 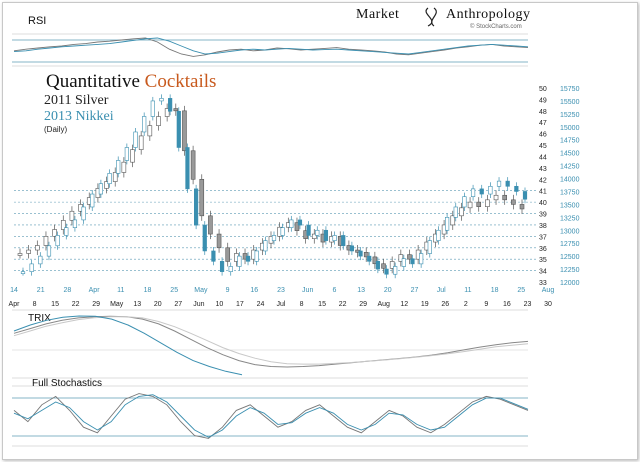 I want to click on x-tick-label: Aug, so click(x=383, y=304).